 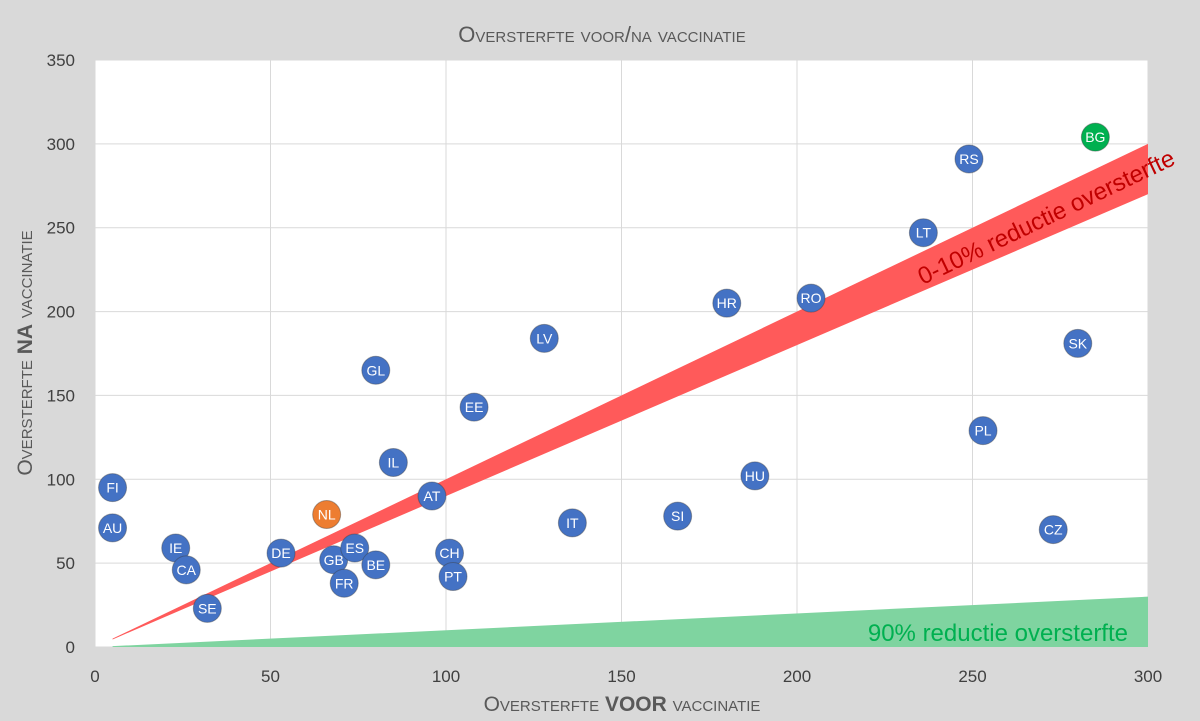 I want to click on data-point-rs: RS, so click(x=969, y=159).